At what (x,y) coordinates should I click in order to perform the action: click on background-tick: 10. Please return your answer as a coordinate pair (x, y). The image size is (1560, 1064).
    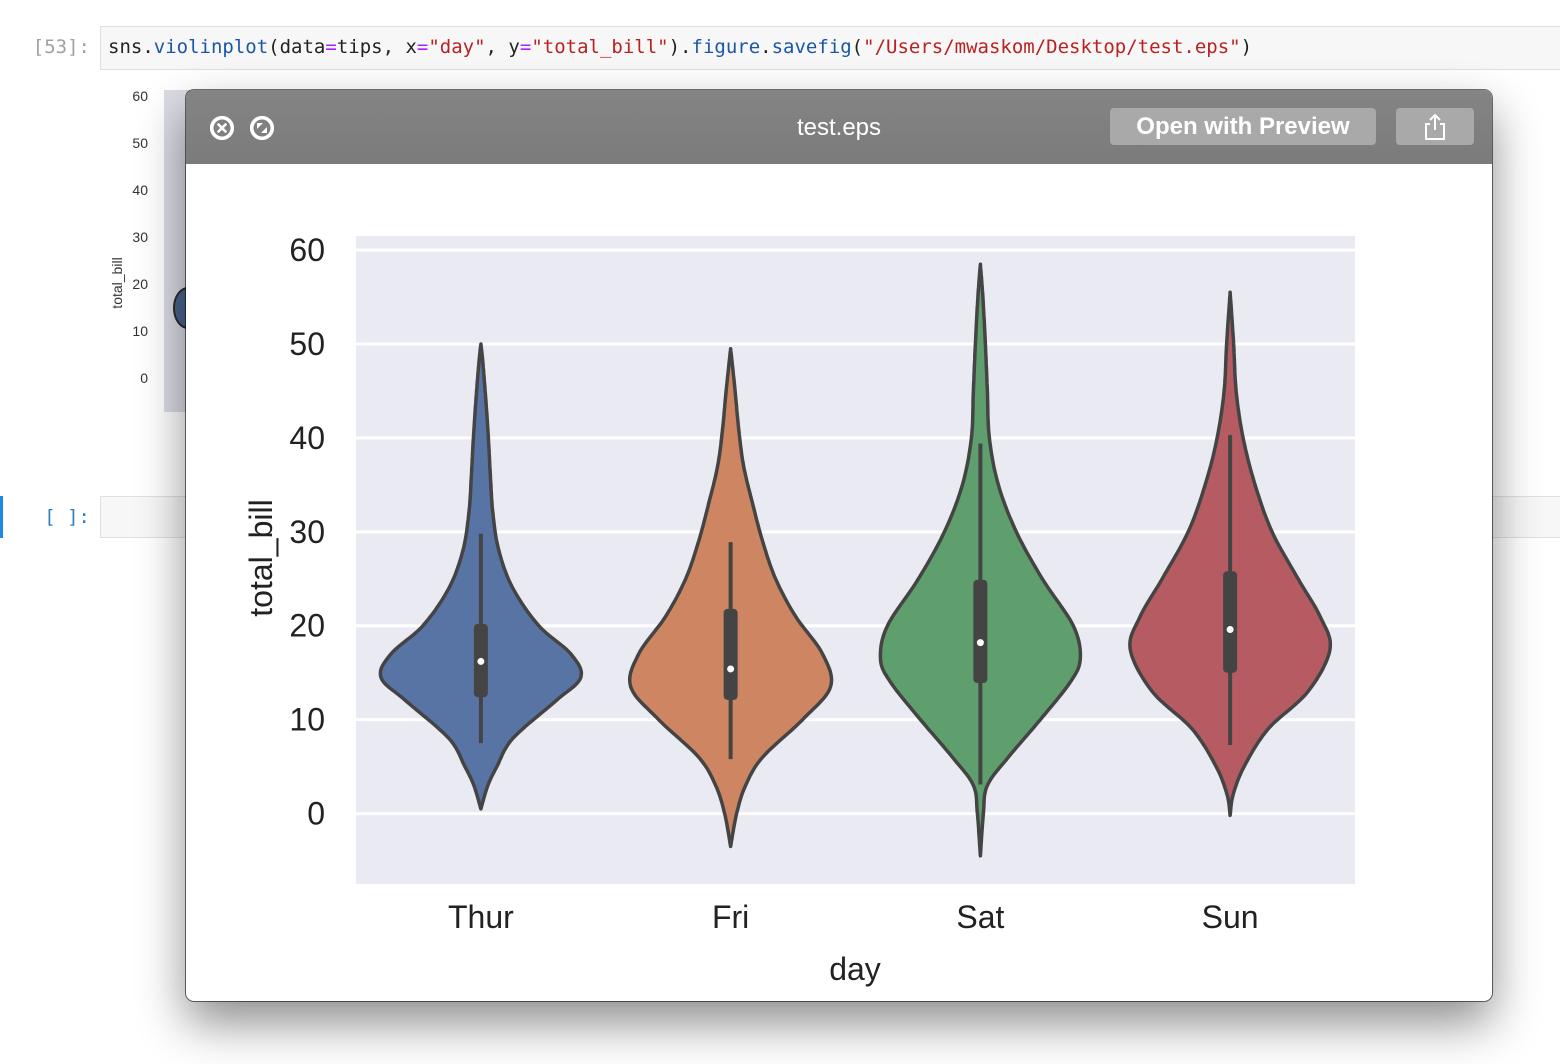
    Looking at the image, I should click on (140, 331).